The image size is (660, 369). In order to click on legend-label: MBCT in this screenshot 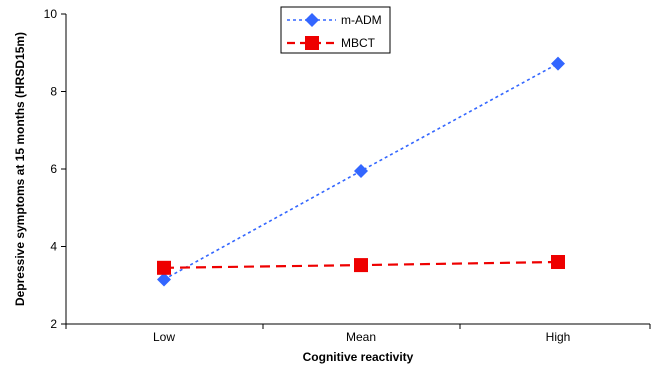, I will do `click(358, 43)`.